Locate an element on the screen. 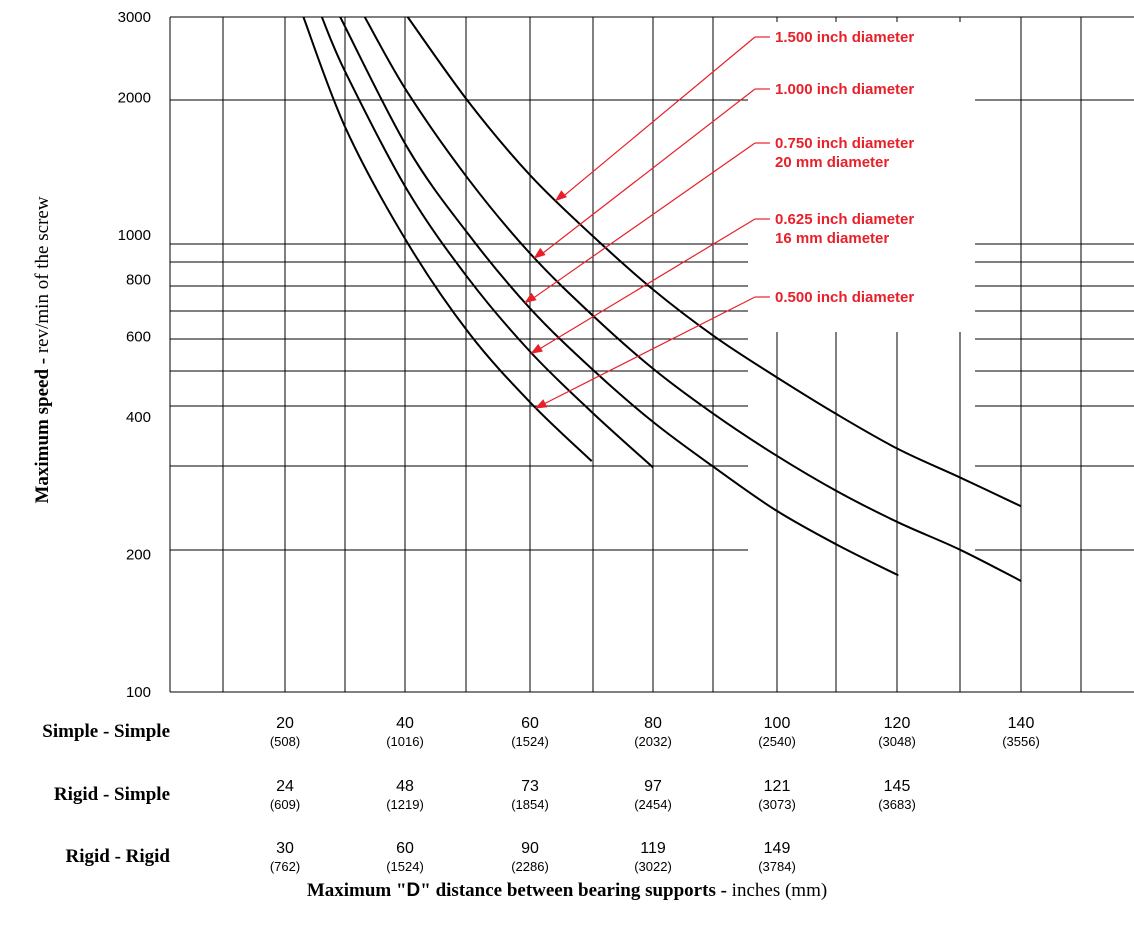  distance-inches: 73 is located at coordinates (530, 786).